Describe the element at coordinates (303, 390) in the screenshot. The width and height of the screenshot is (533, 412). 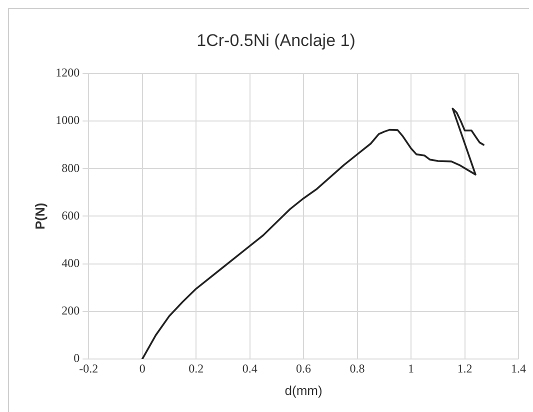
I see `x-axis-title: d(mm)` at that location.